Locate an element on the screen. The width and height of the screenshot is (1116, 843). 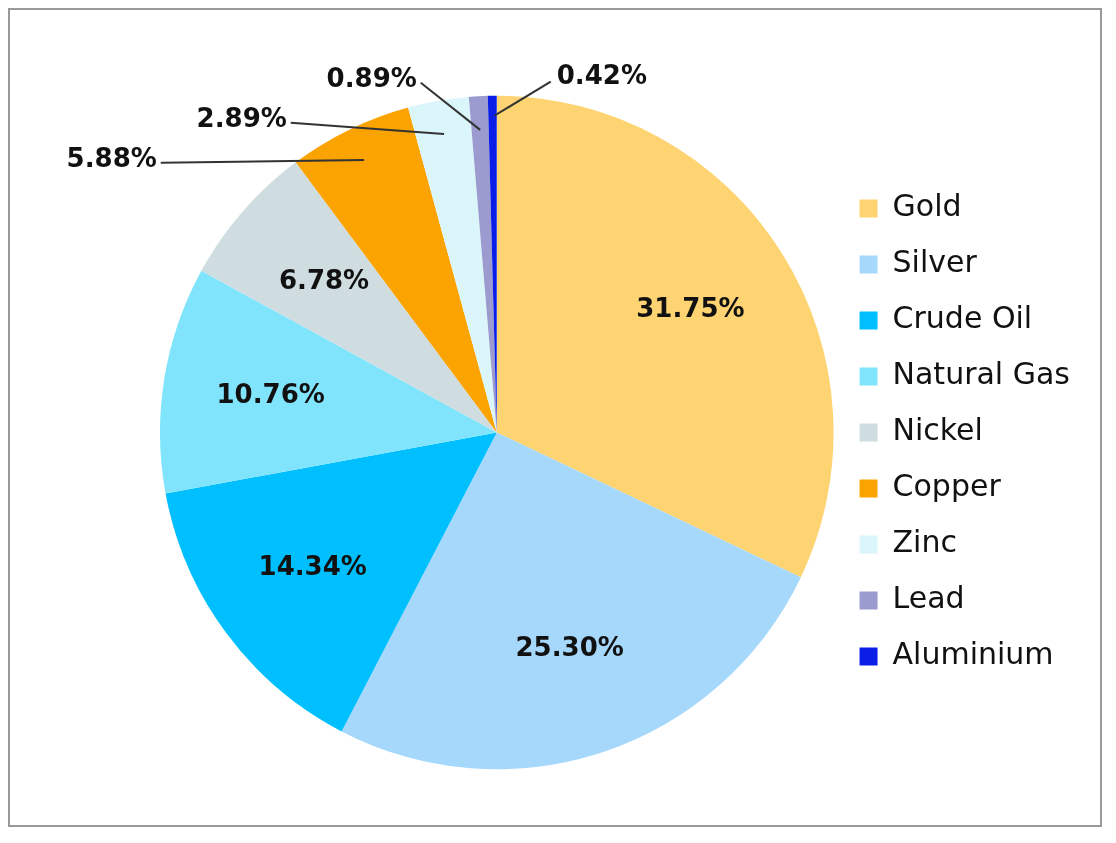
legend-label: Aluminium is located at coordinates (973, 654).